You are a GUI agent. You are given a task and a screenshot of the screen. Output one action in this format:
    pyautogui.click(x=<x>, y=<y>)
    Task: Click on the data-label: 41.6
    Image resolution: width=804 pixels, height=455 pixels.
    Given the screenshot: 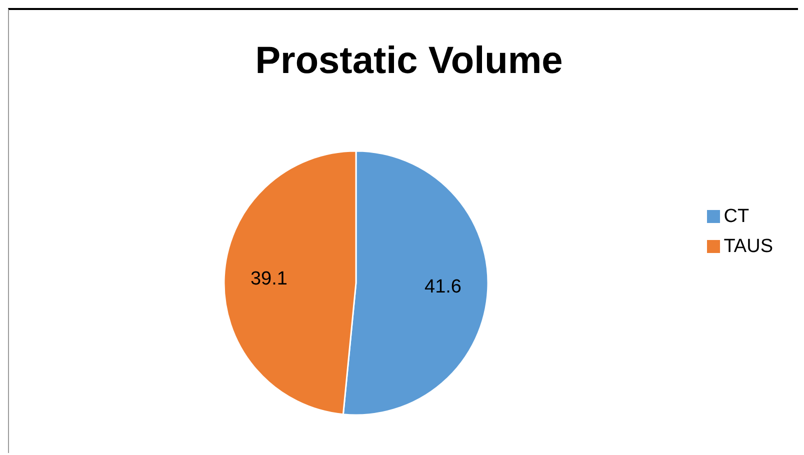 What is the action you would take?
    pyautogui.click(x=443, y=287)
    